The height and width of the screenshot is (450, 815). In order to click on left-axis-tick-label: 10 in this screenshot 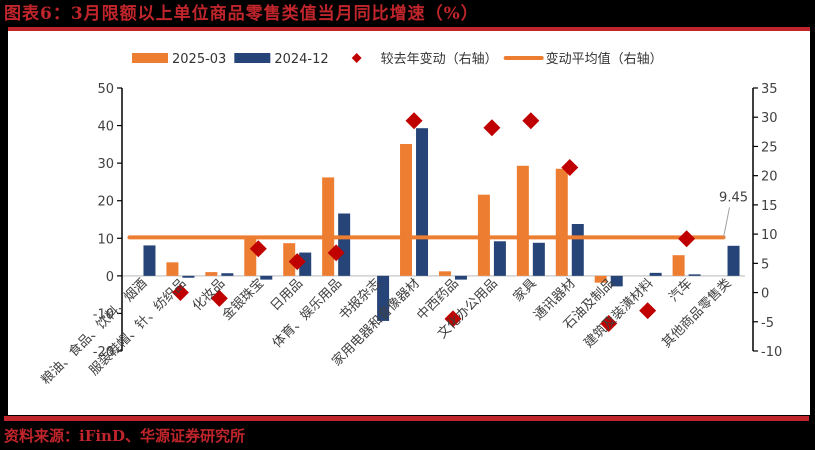, I will do `click(105, 239)`.